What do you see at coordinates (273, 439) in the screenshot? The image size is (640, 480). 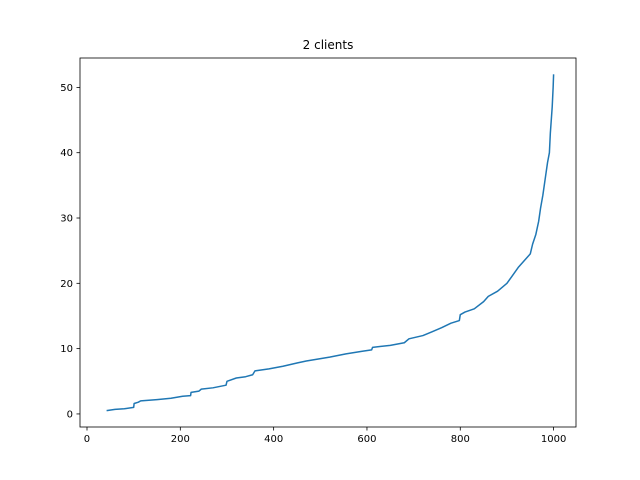 I see `x-tick-label: 400` at bounding box center [273, 439].